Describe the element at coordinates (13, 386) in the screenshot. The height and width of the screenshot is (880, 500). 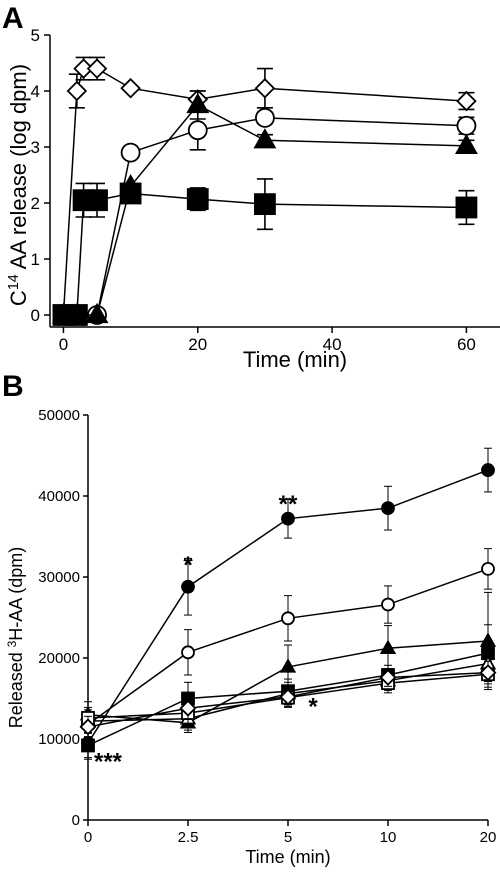
I see `panel-b-label: B` at that location.